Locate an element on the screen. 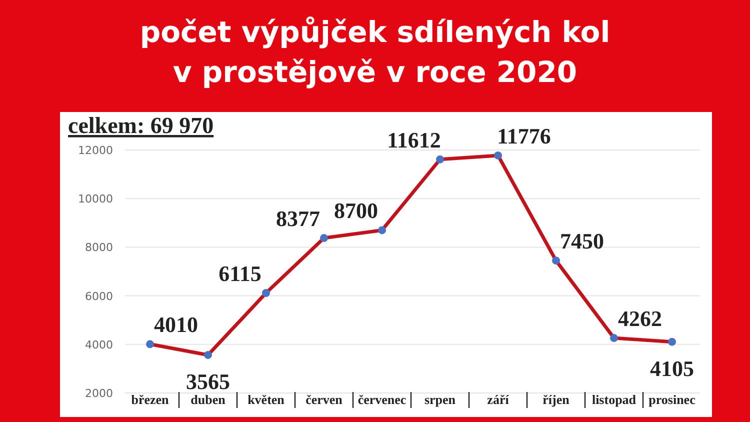 The width and height of the screenshot is (750, 422). x-tick-label: listopad is located at coordinates (614, 399).